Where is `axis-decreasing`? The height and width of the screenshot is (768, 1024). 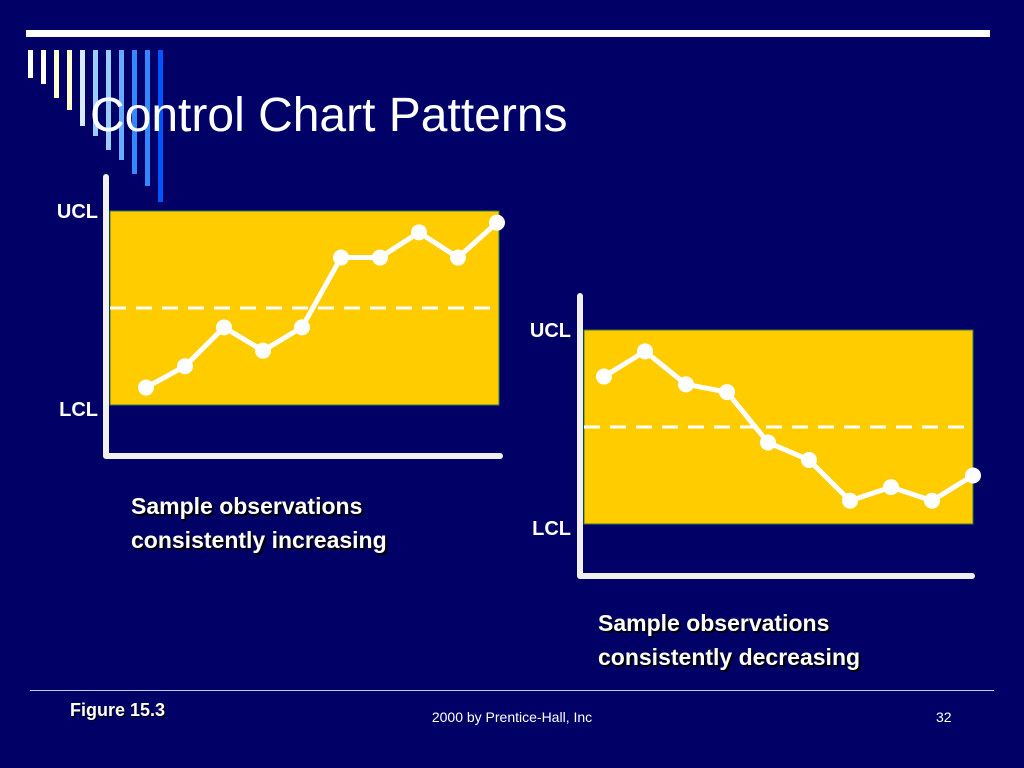 axis-decreasing is located at coordinates (776, 436).